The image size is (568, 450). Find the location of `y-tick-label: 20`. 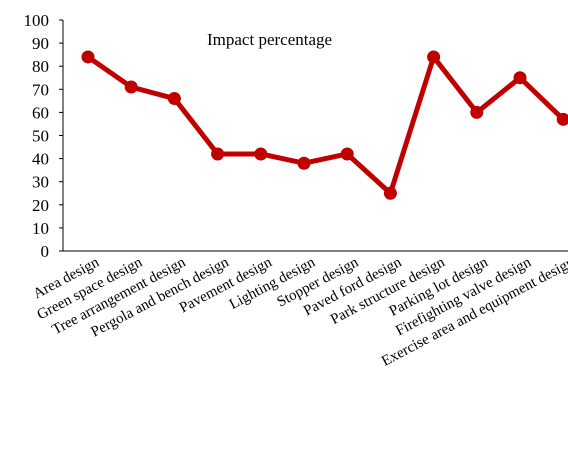

y-tick-label: 20 is located at coordinates (40, 205).